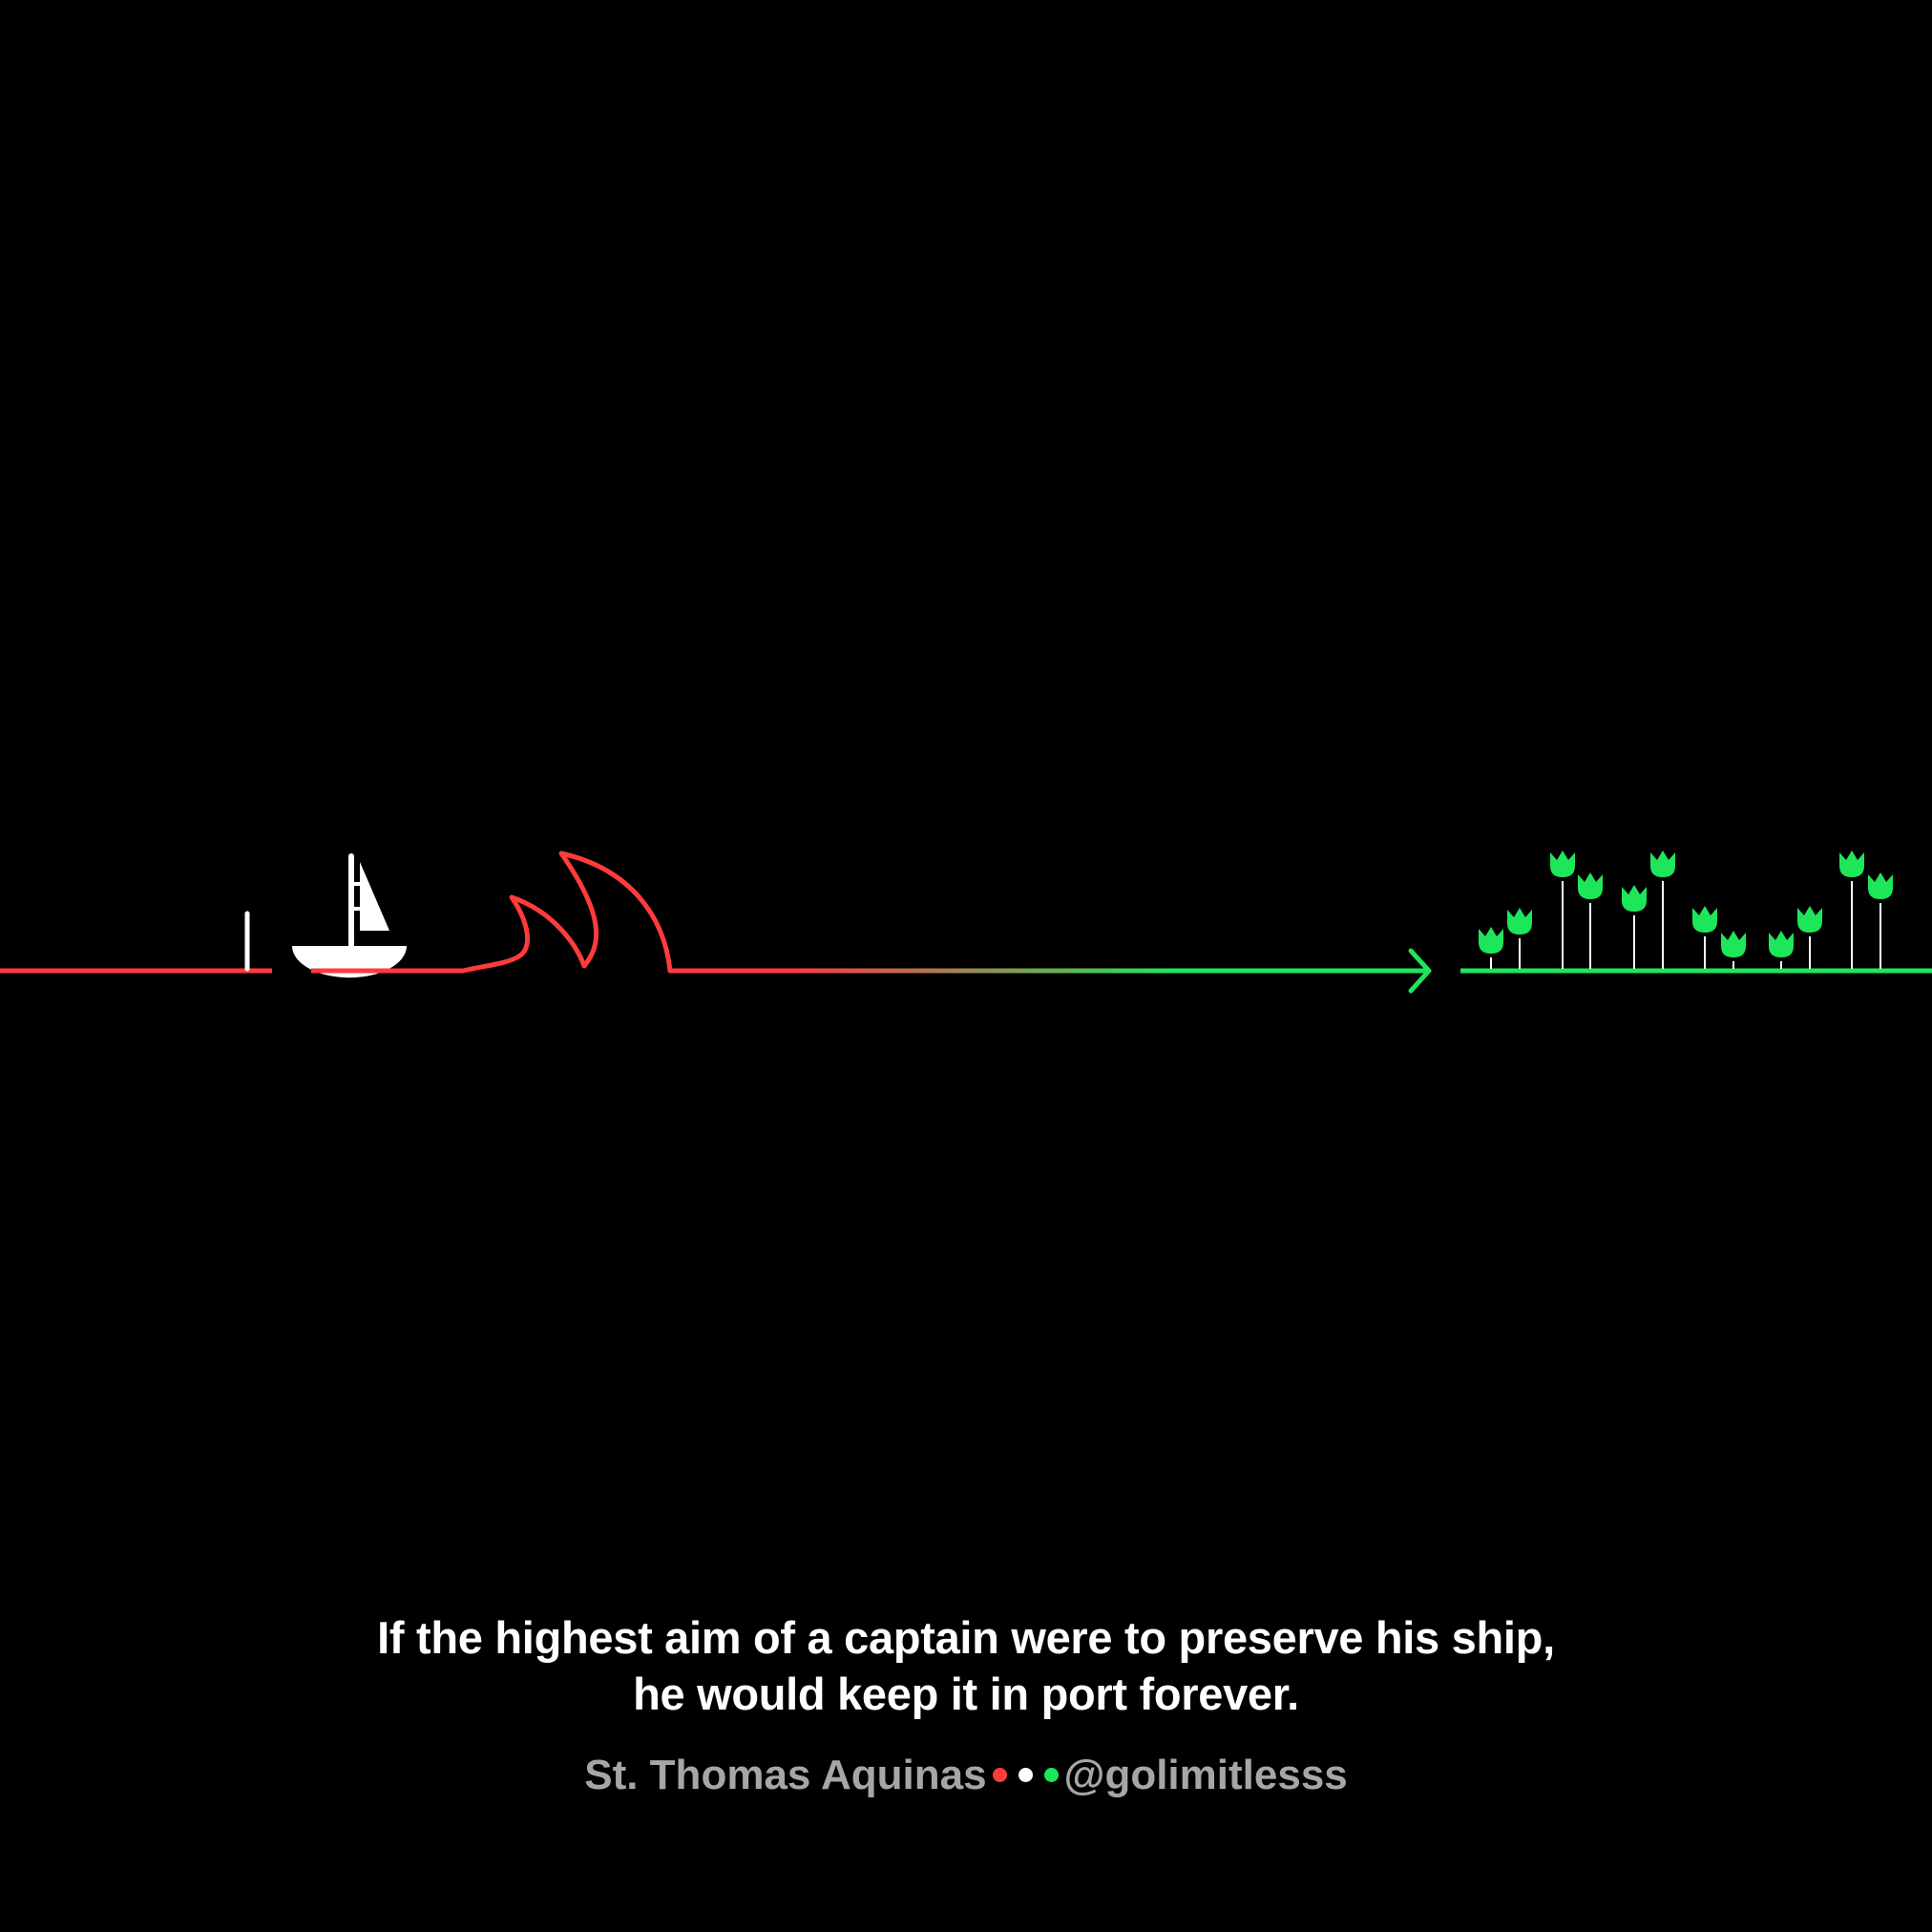  I want to click on credit: St. Thomas Aquinas @golimitlesss, so click(966, 1775).